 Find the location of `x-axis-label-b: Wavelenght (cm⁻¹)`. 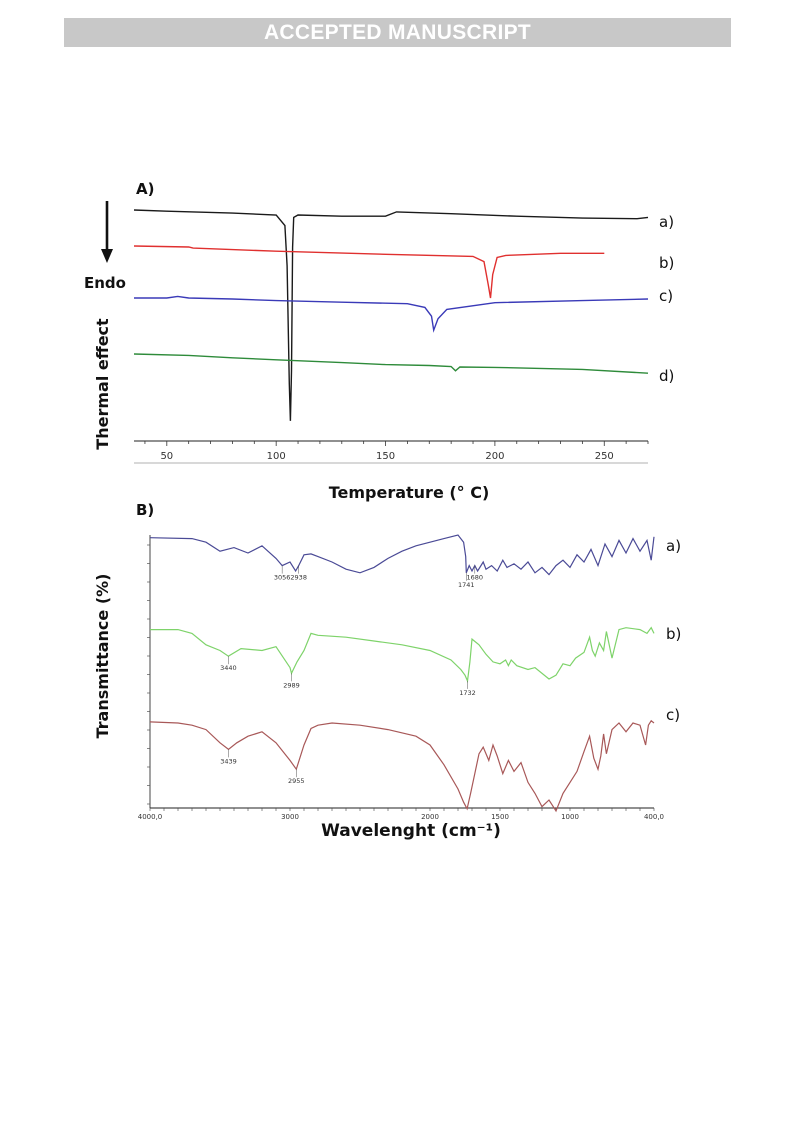

x-axis-label-b: Wavelenght (cm⁻¹) is located at coordinates (411, 831).